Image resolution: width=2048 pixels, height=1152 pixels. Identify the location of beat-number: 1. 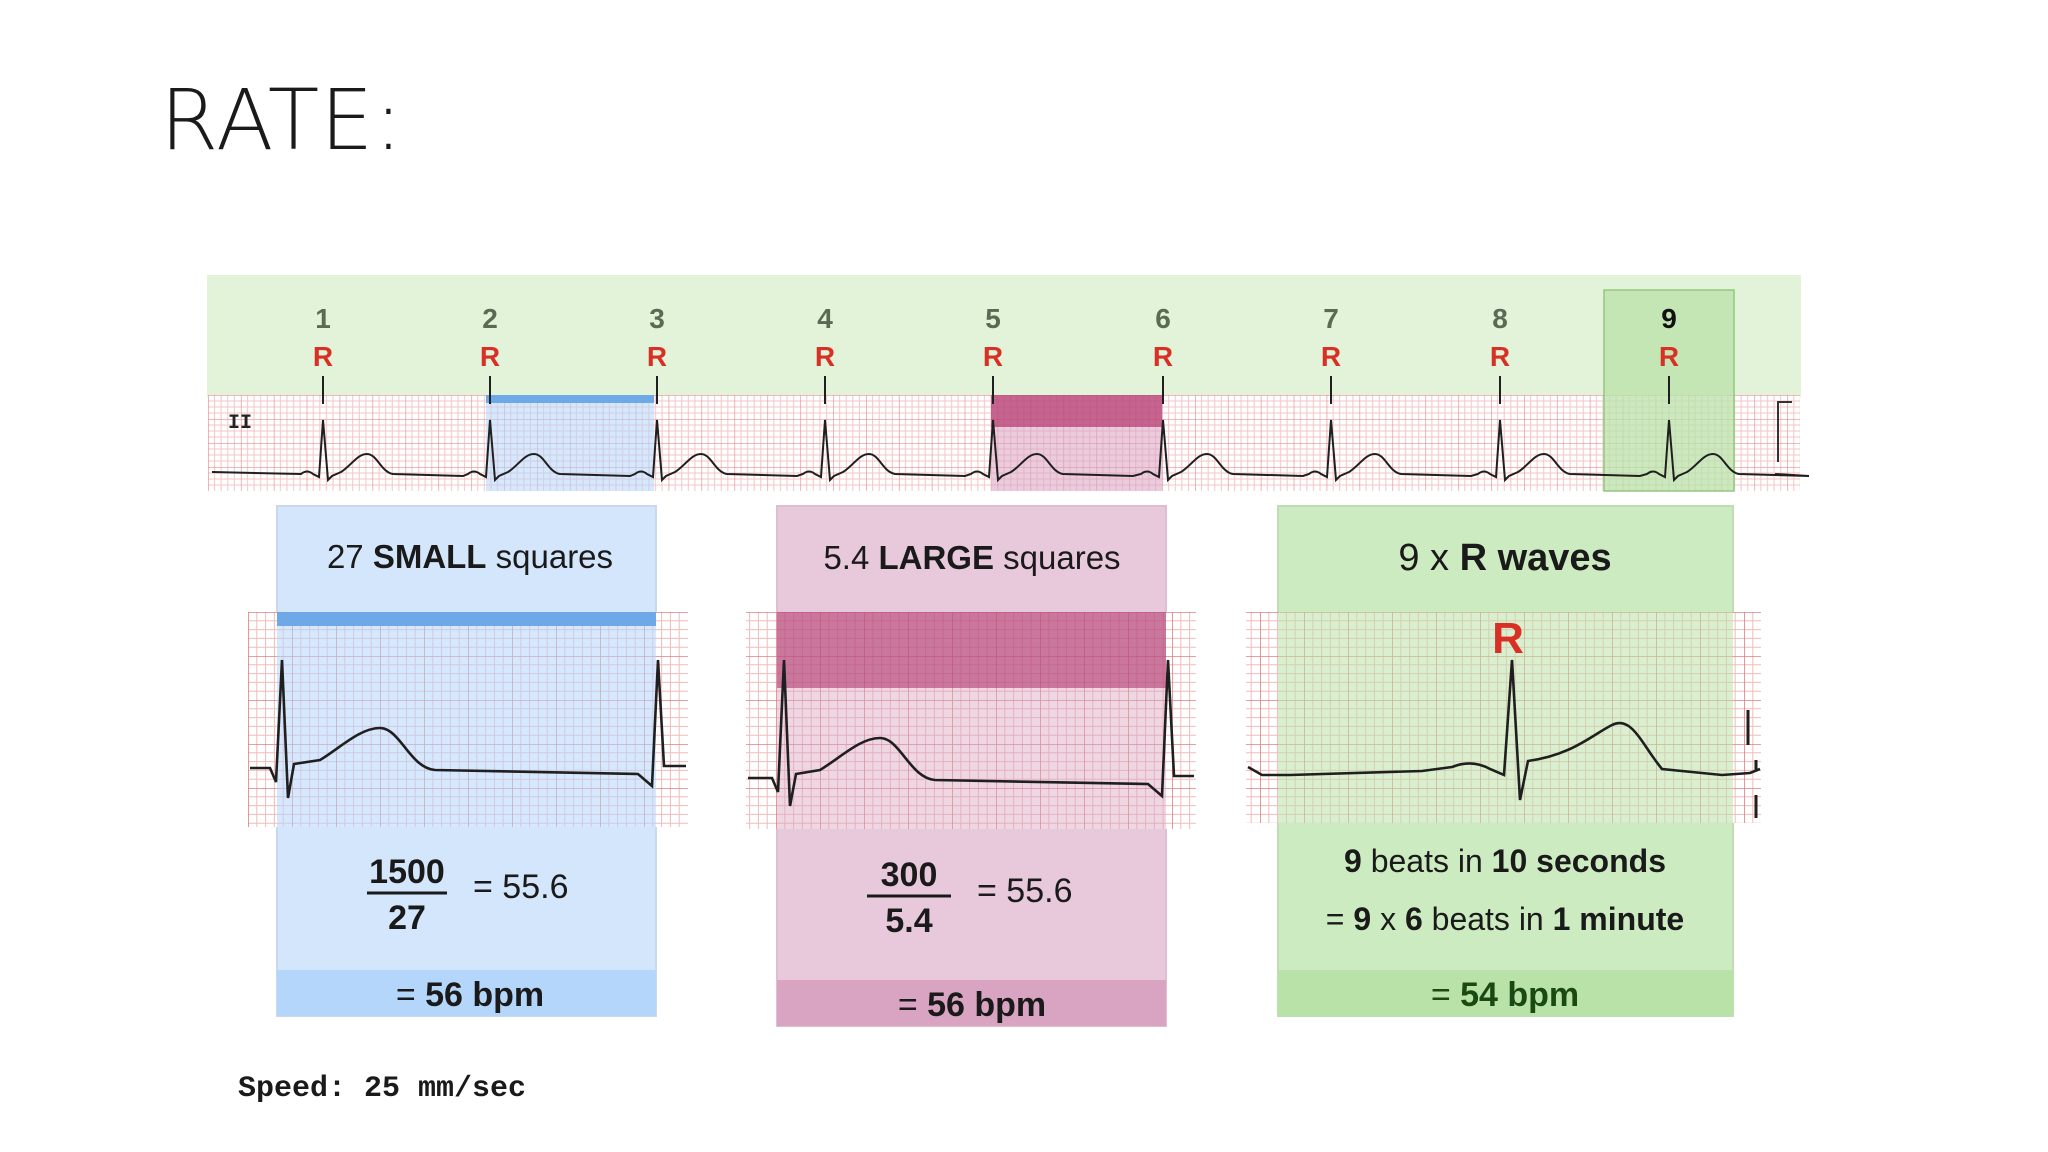
(323, 318).